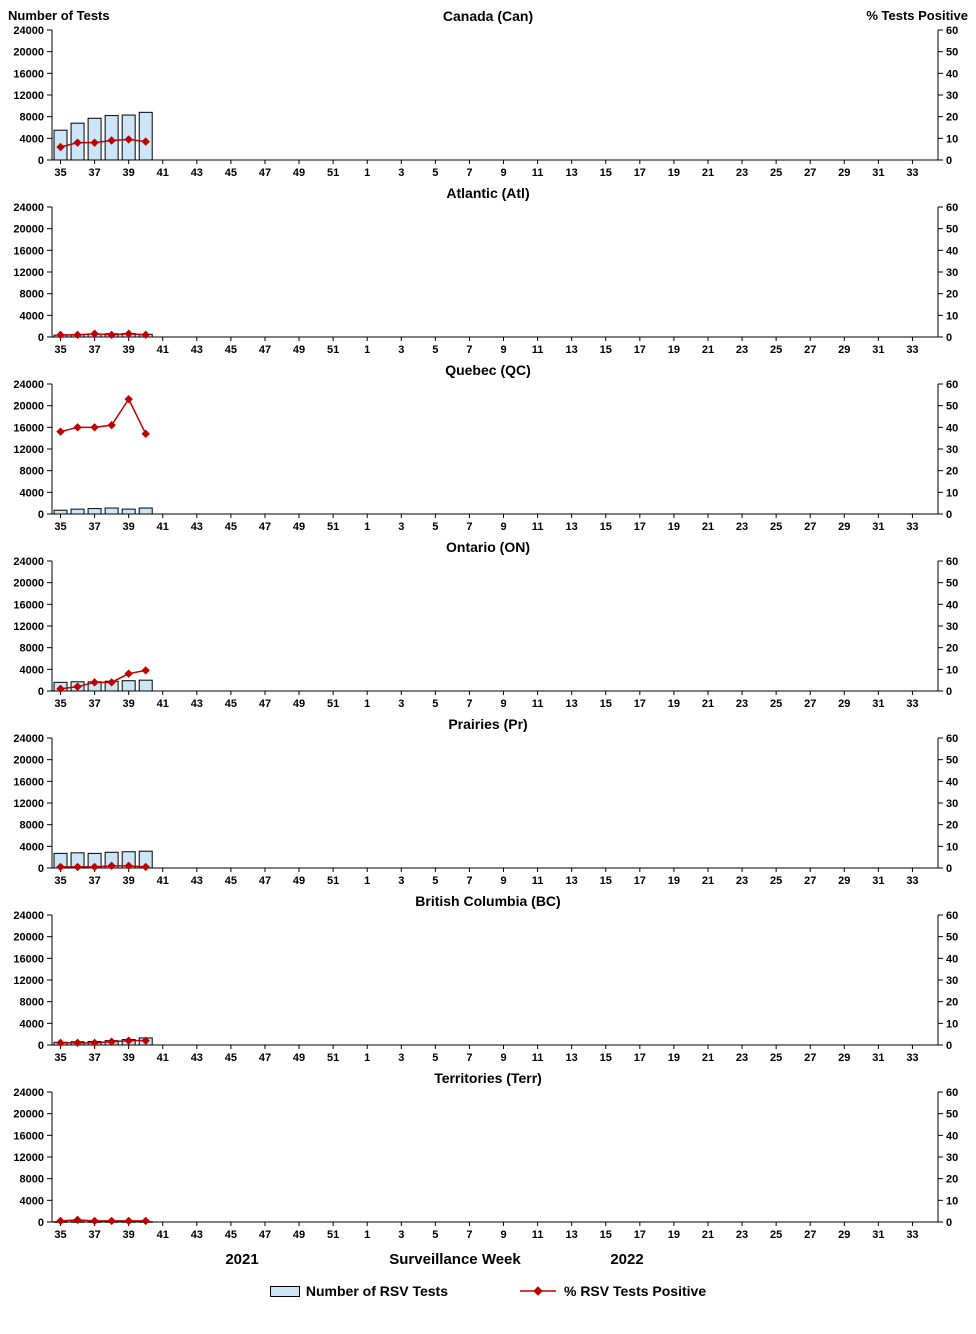 The image size is (976, 1334). I want to click on svg-text: 20000, so click(28, 584).